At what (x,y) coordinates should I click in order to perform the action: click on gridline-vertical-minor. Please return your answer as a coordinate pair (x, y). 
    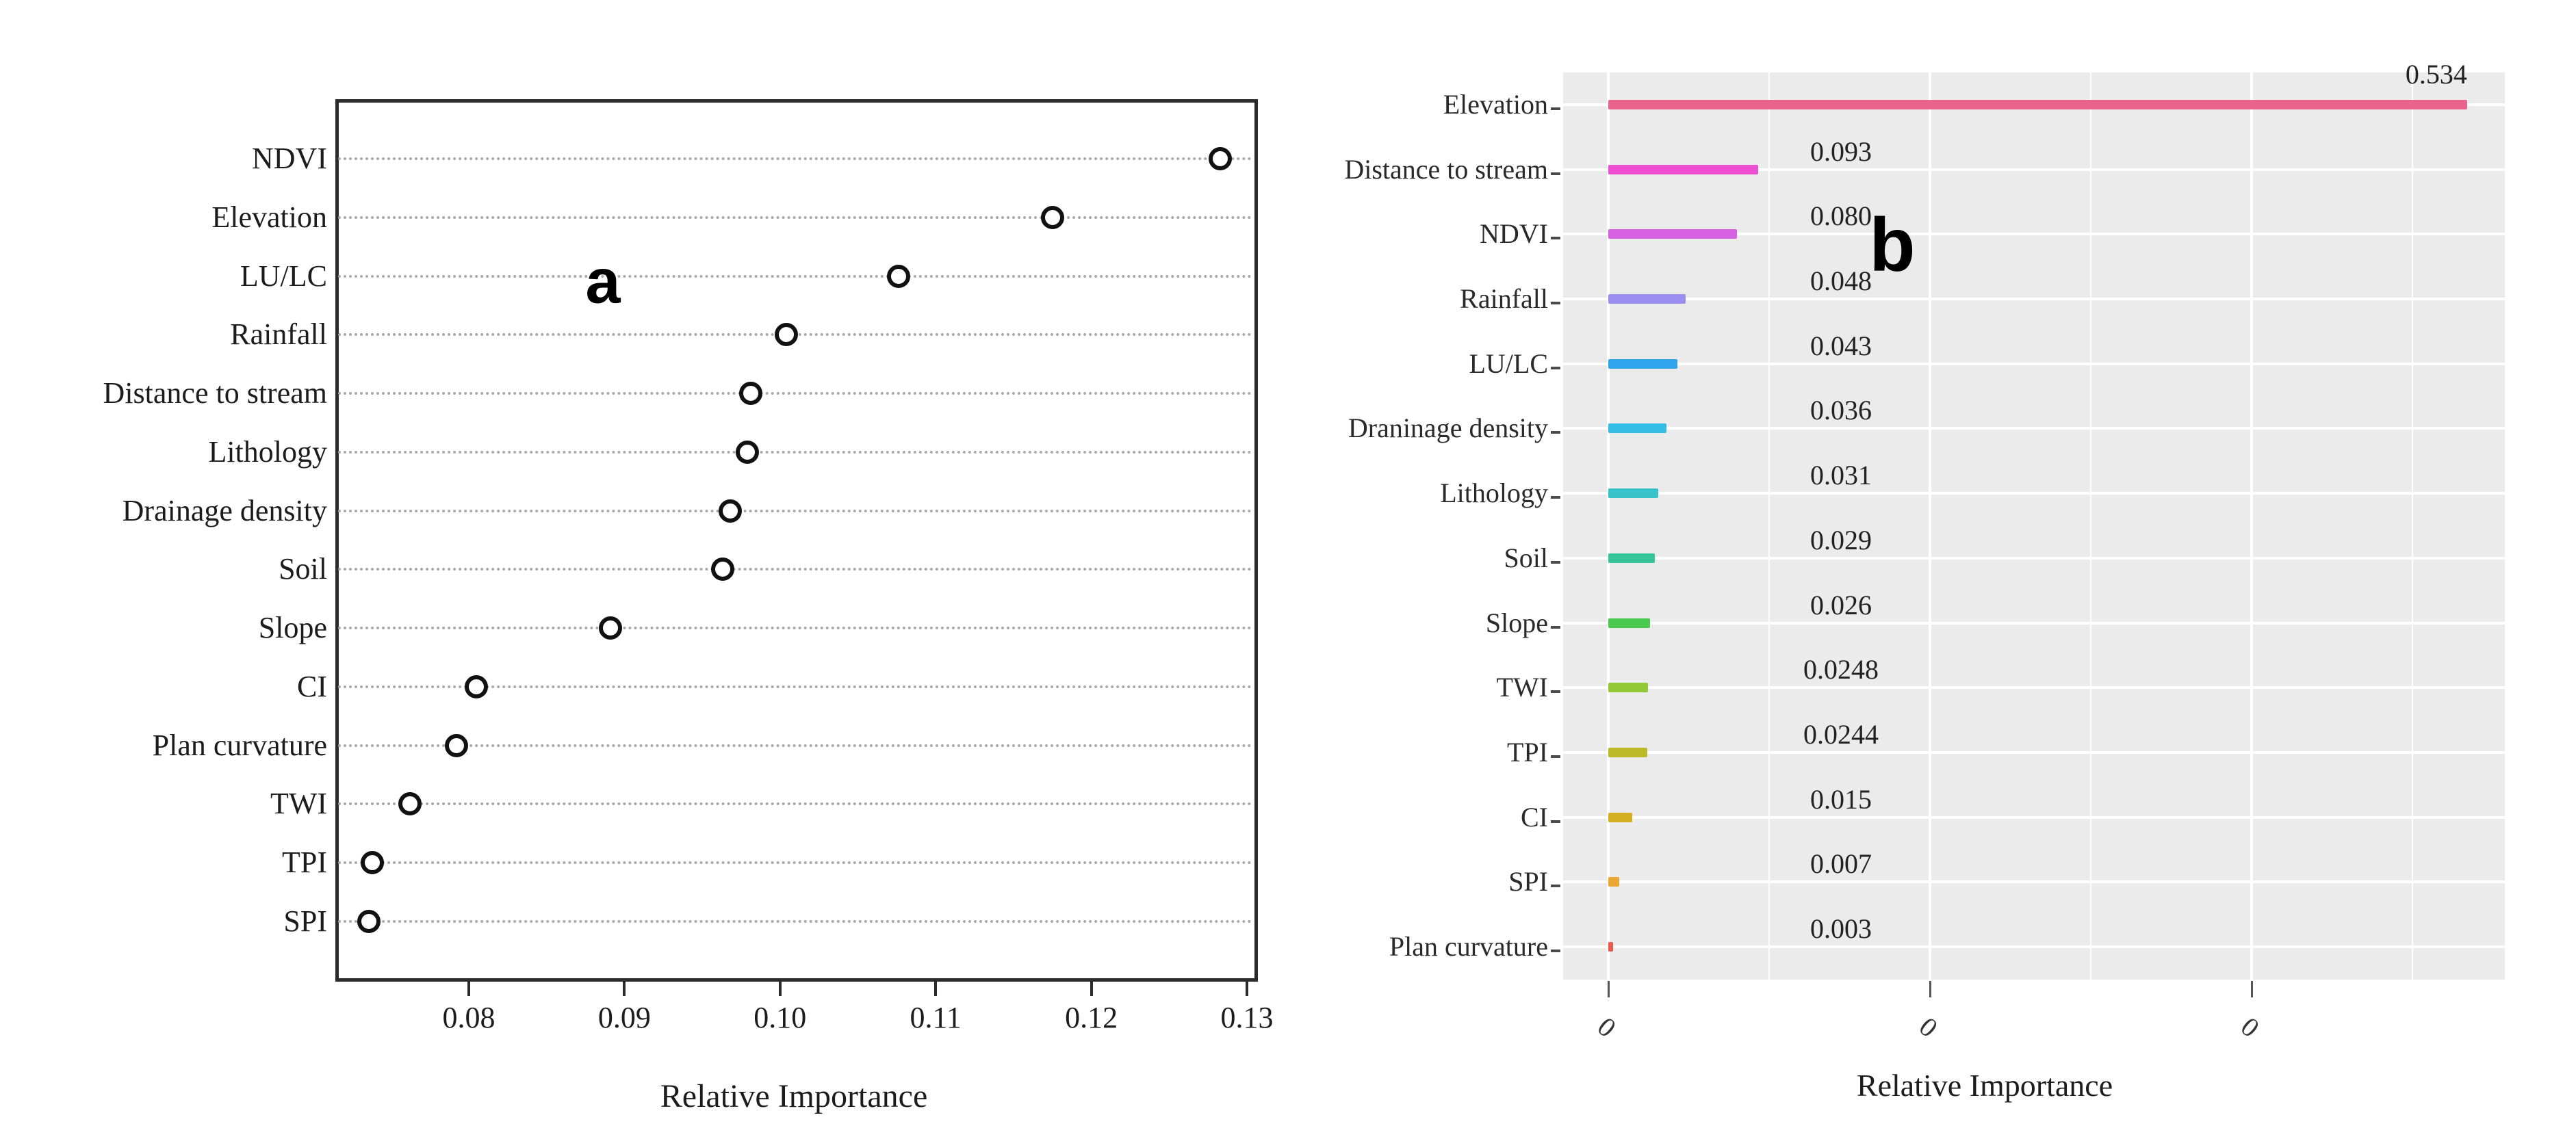
    Looking at the image, I should click on (2412, 526).